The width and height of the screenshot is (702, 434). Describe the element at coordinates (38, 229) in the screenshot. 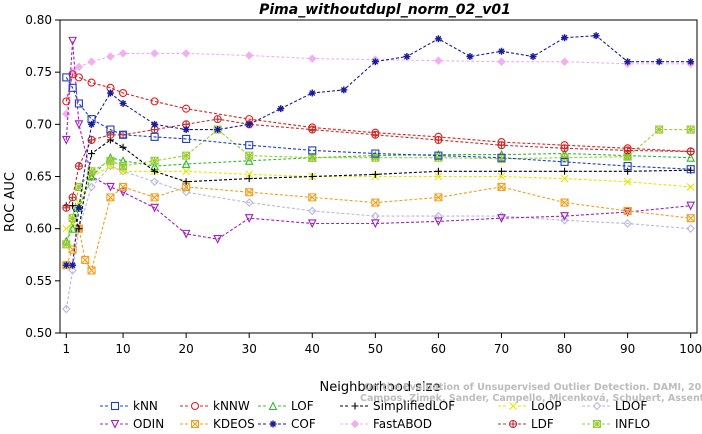

I see `y-tick-label: 0.60` at that location.